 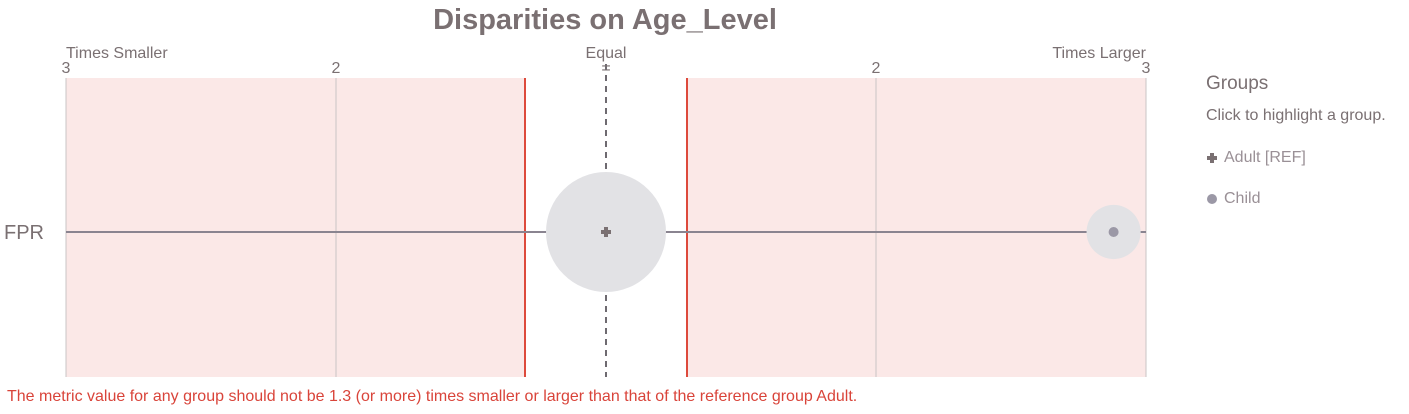 I want to click on legend-item-adult: Adult [REF], so click(x=1306, y=158).